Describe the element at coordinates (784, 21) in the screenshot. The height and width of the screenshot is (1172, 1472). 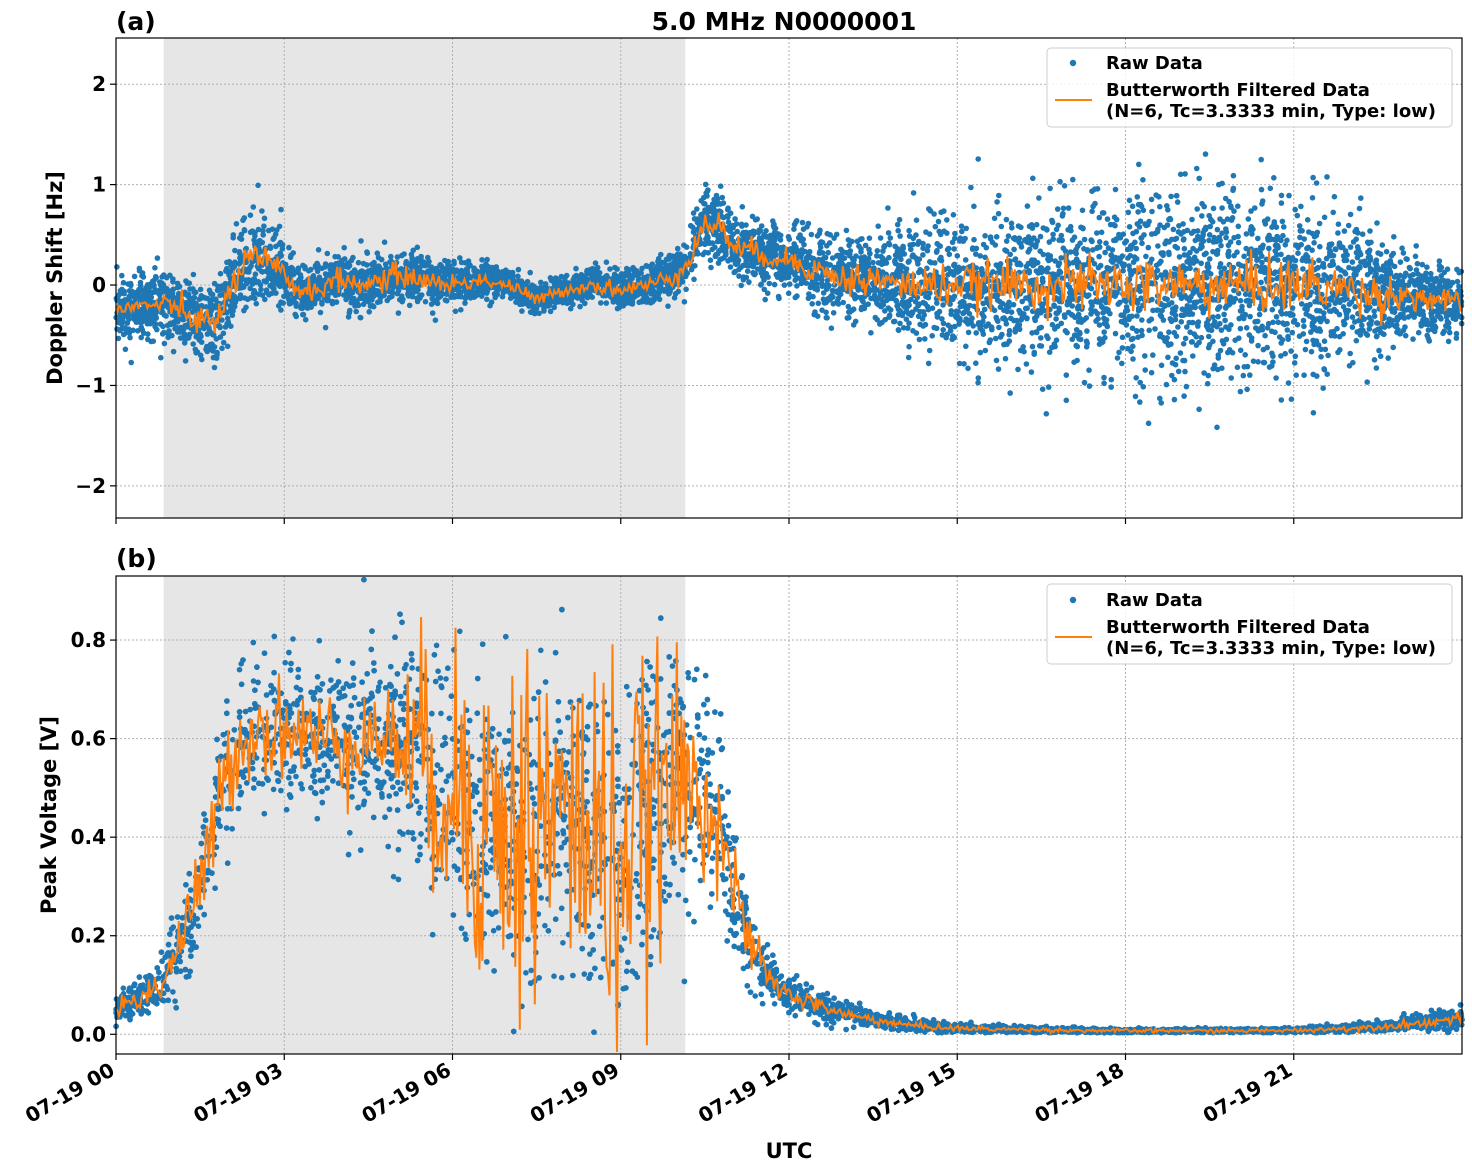
I see `figure-title: 5.0 MHz N0000001` at that location.